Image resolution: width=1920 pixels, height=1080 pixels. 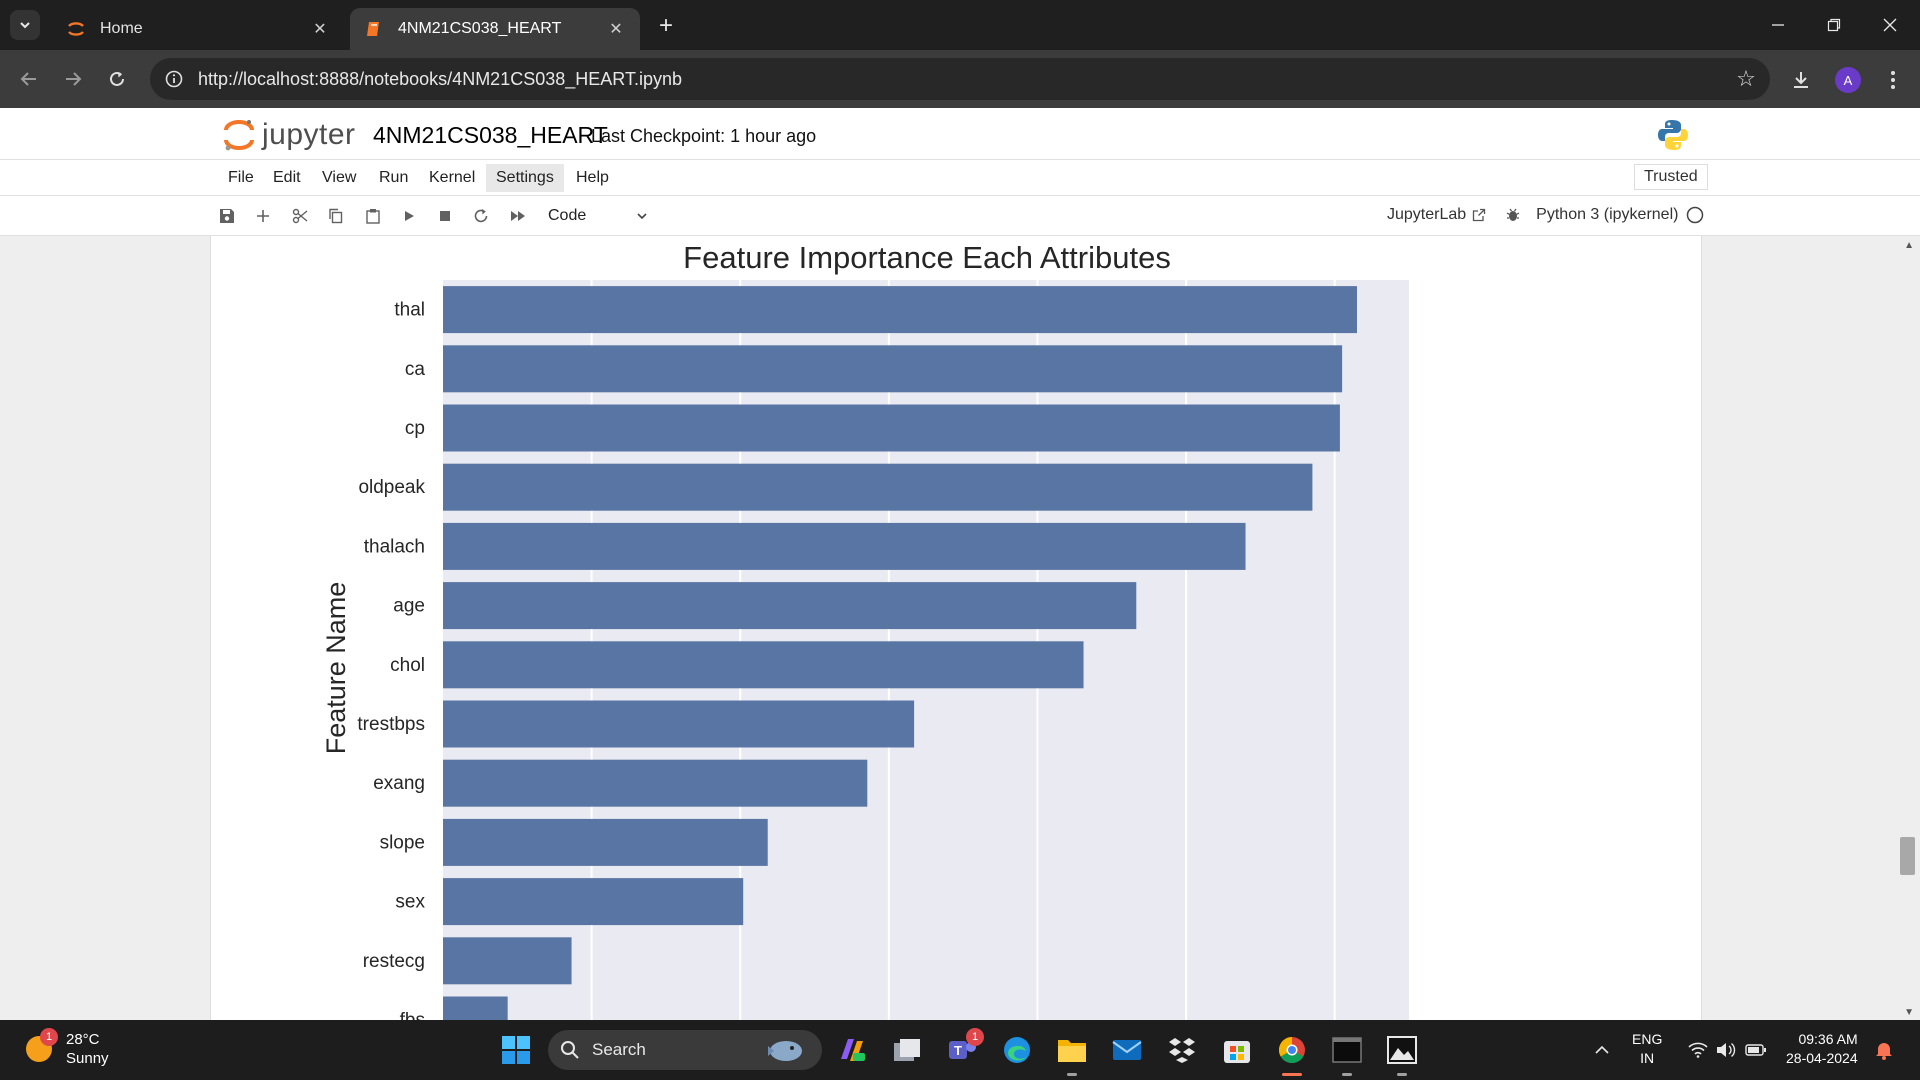 I want to click on chart-tick-label-ca: ca, so click(x=415, y=369).